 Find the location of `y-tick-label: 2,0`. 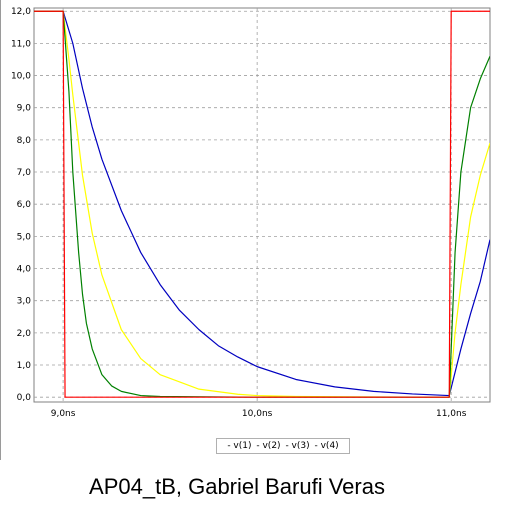

y-tick-label: 2,0 is located at coordinates (24, 334).